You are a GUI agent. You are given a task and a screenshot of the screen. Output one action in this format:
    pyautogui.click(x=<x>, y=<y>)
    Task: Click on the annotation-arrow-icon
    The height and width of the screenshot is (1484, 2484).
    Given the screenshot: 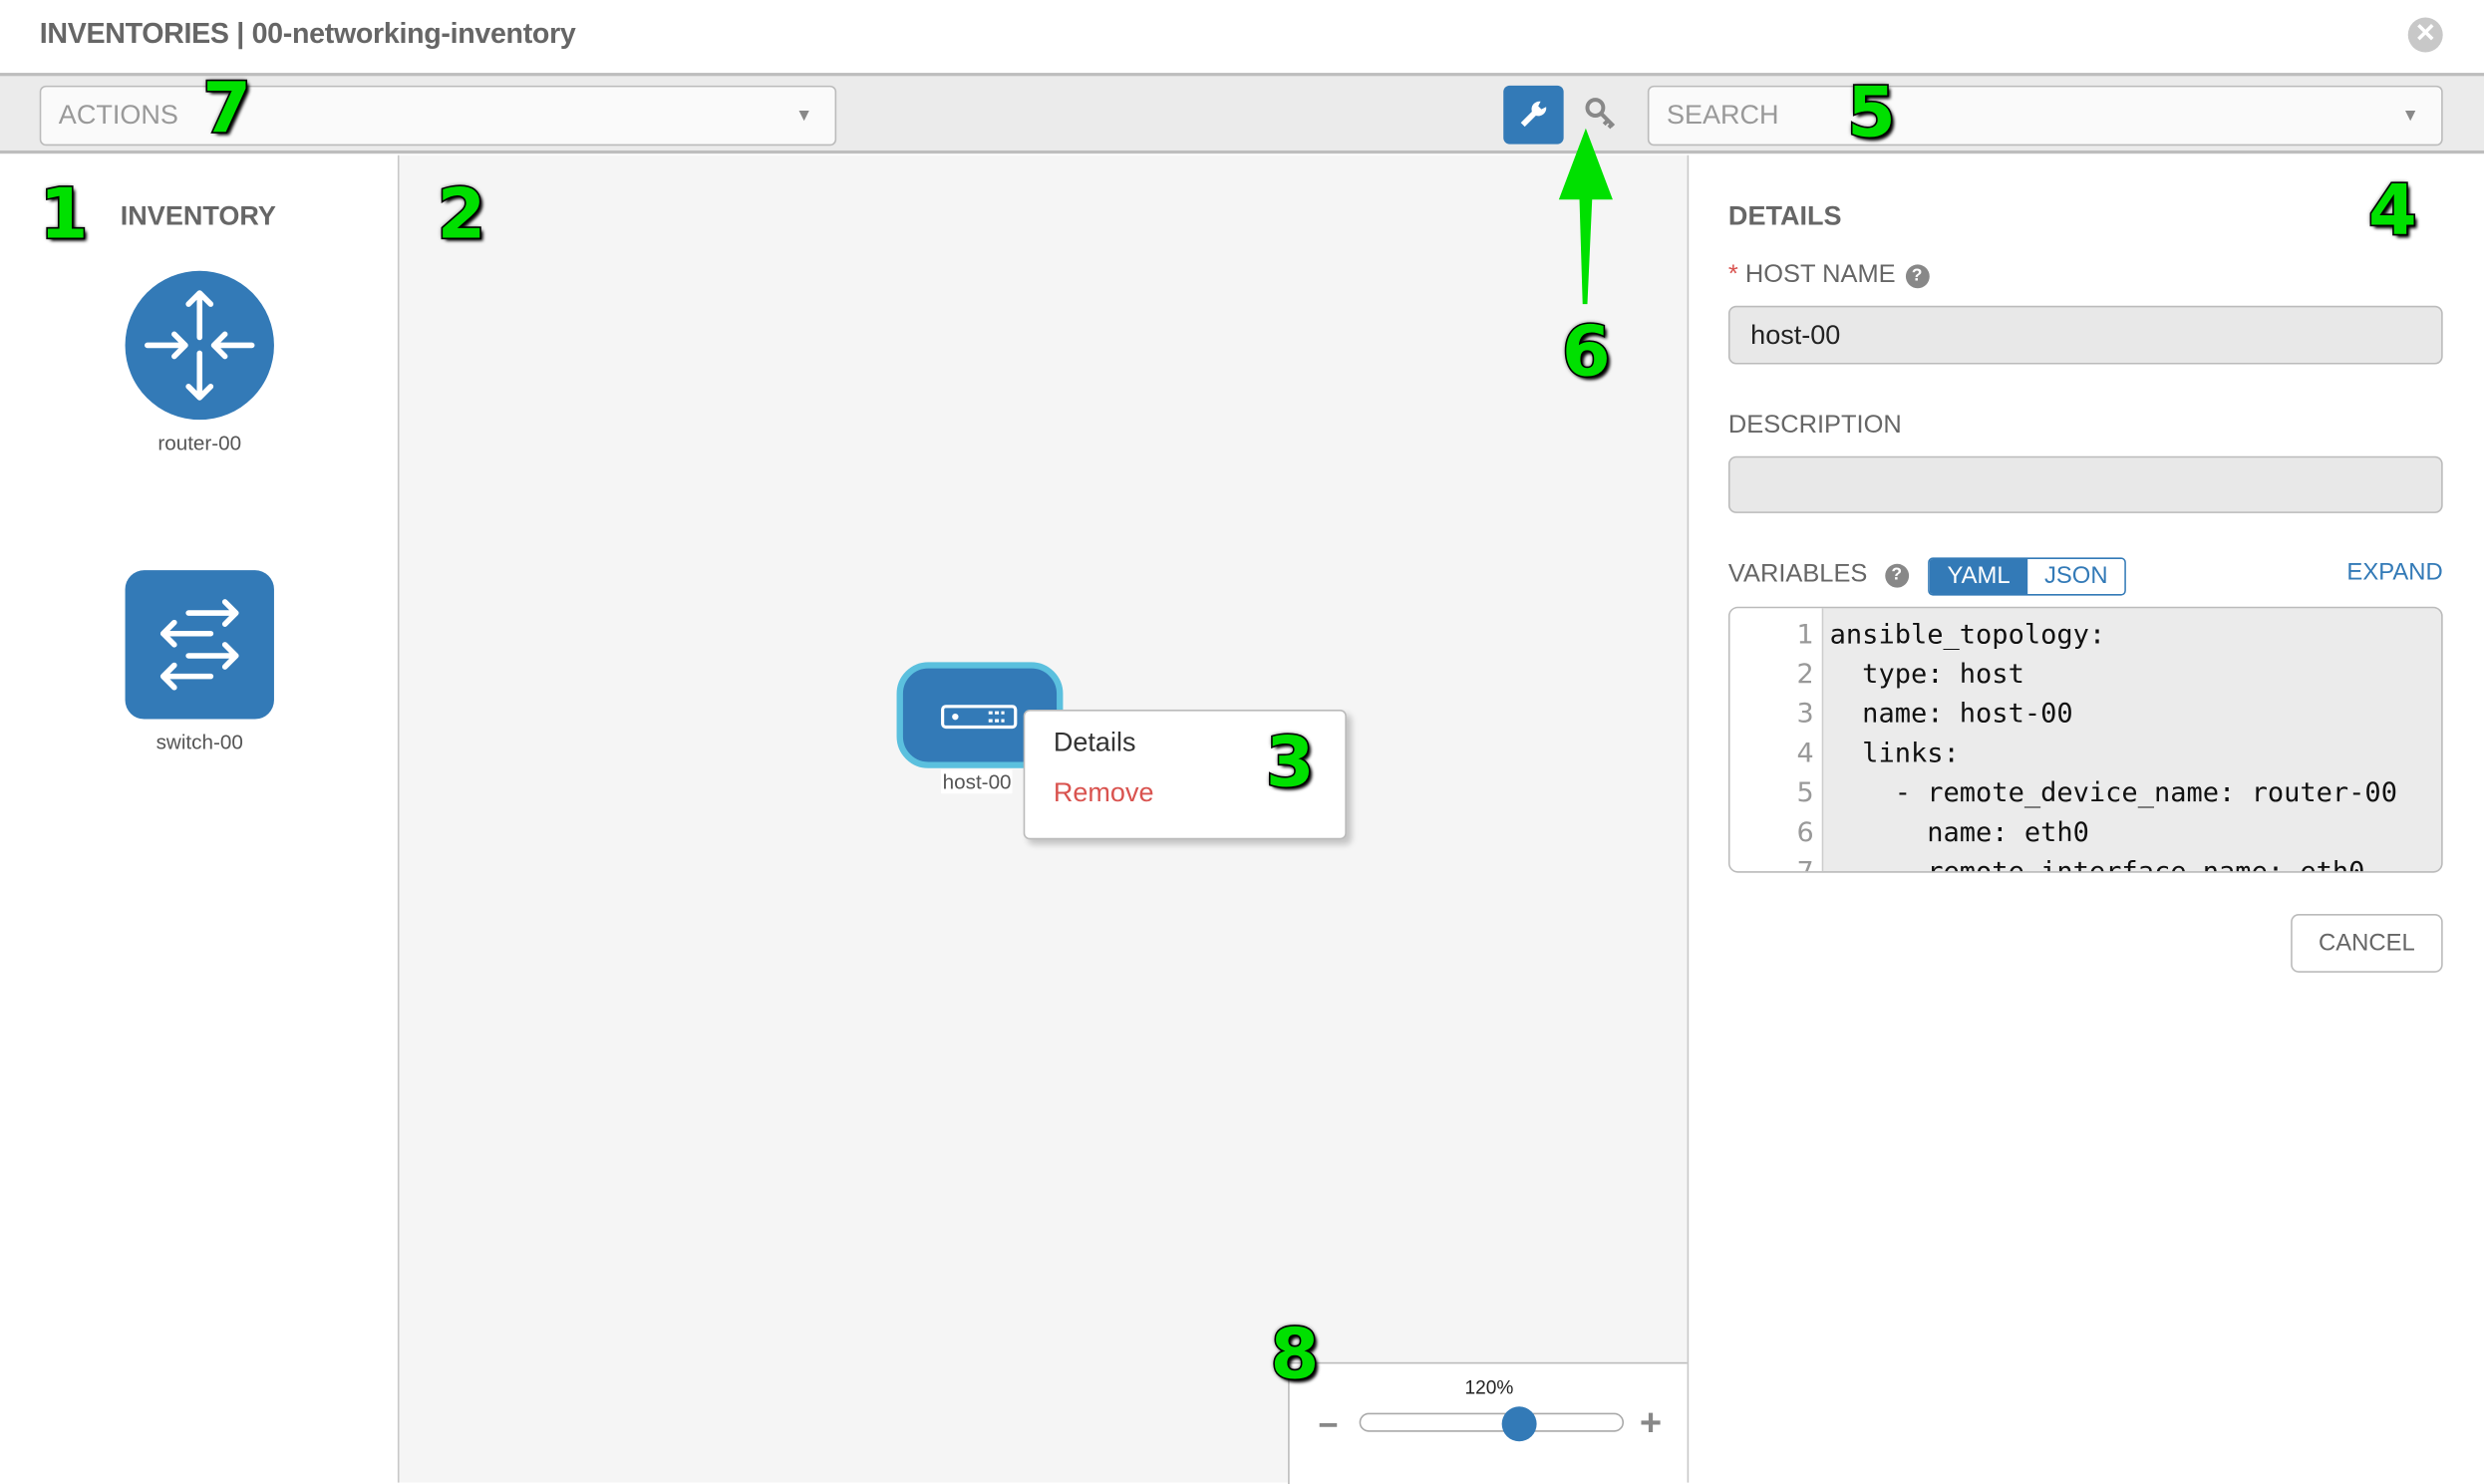 What is the action you would take?
    pyautogui.click(x=1585, y=216)
    